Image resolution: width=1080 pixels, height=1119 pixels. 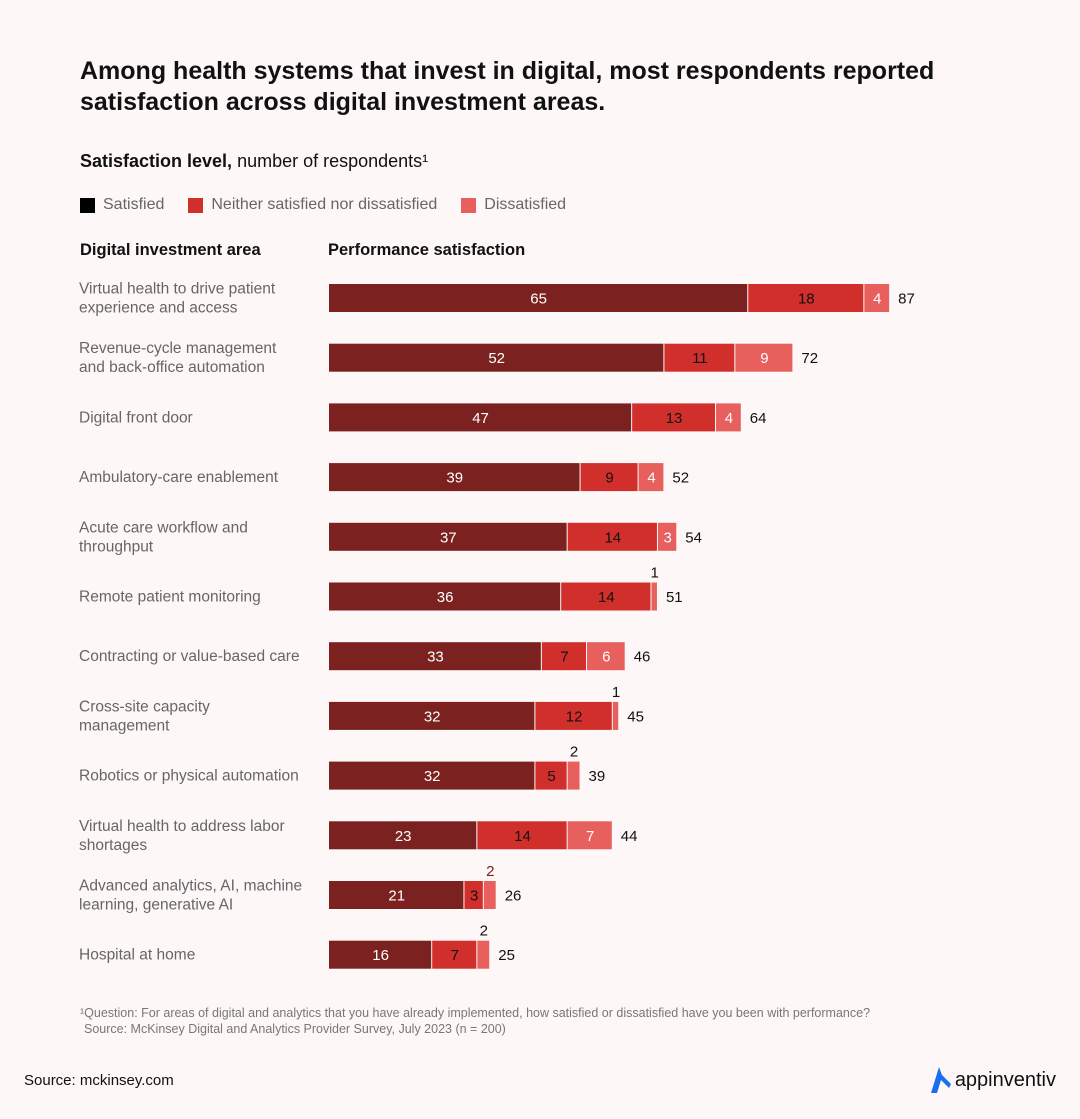 I want to click on total-label: 45, so click(x=635, y=716).